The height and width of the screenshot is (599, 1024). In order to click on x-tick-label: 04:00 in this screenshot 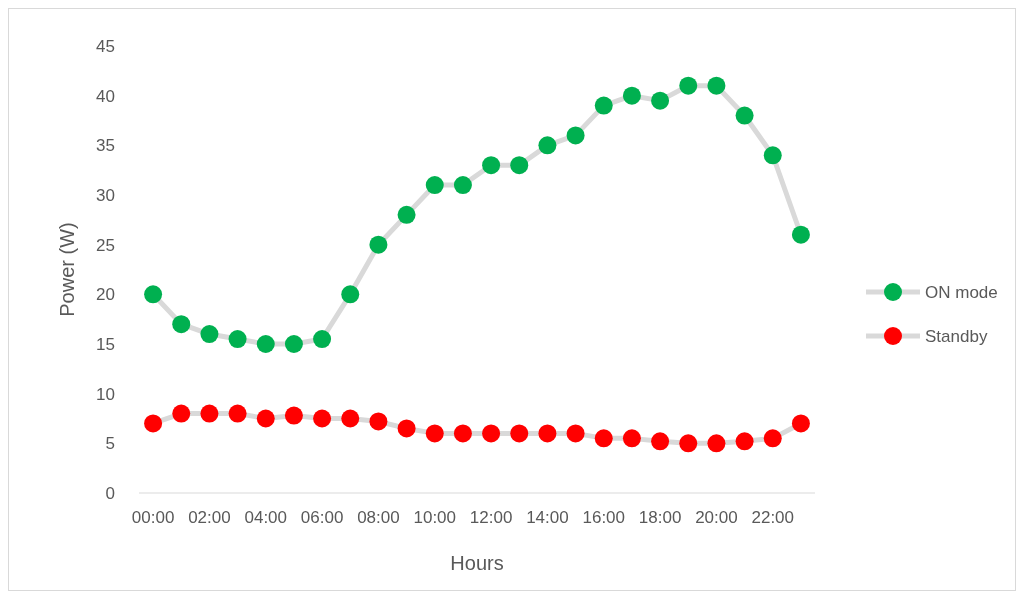, I will do `click(266, 517)`.